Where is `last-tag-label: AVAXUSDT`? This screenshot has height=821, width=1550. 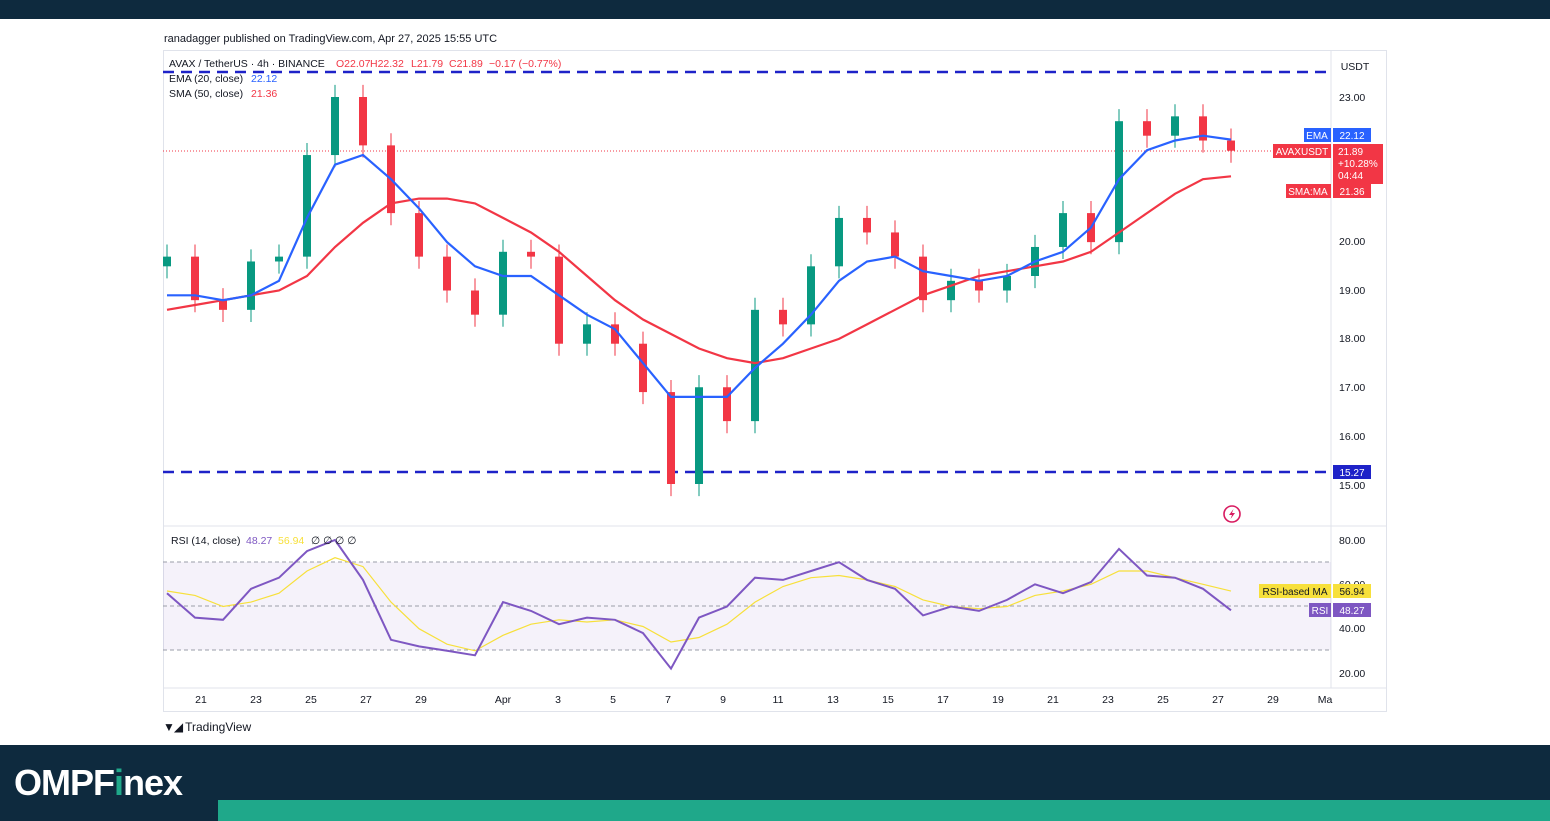 last-tag-label: AVAXUSDT is located at coordinates (1302, 152).